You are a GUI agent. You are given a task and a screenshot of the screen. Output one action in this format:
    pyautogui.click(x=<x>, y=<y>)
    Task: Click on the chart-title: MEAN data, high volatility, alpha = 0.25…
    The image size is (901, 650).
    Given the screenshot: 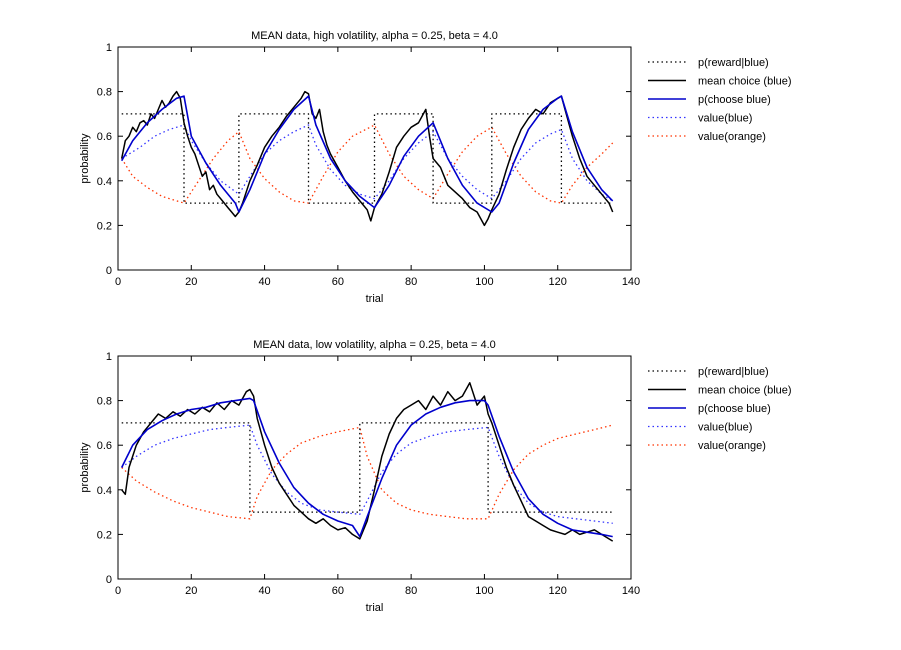 What is the action you would take?
    pyautogui.click(x=374, y=36)
    